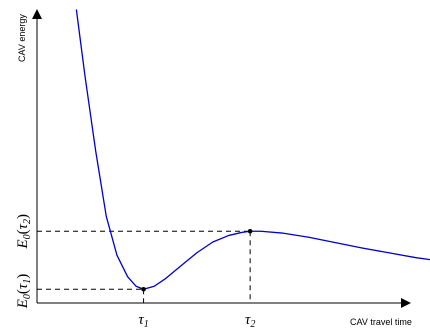  What do you see at coordinates (22, 38) in the screenshot?
I see `y-axis-title: CAV energy` at bounding box center [22, 38].